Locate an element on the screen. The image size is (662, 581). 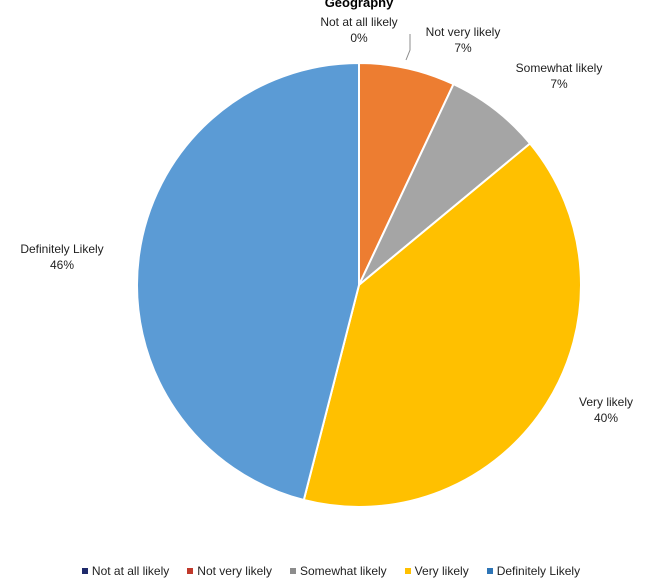
legend-item-very-likely: Very likely is located at coordinates (436, 571).